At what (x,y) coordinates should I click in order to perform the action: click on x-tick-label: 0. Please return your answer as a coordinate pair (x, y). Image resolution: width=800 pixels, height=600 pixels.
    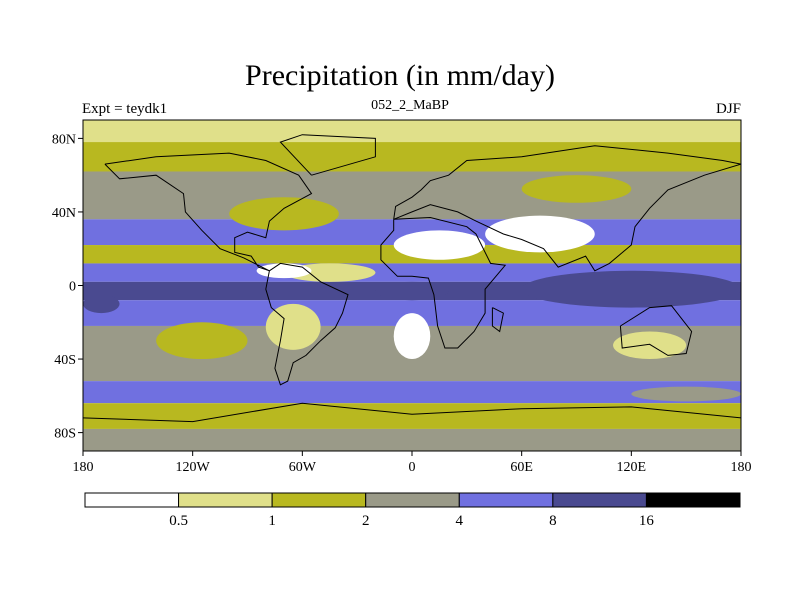
    Looking at the image, I should click on (412, 467).